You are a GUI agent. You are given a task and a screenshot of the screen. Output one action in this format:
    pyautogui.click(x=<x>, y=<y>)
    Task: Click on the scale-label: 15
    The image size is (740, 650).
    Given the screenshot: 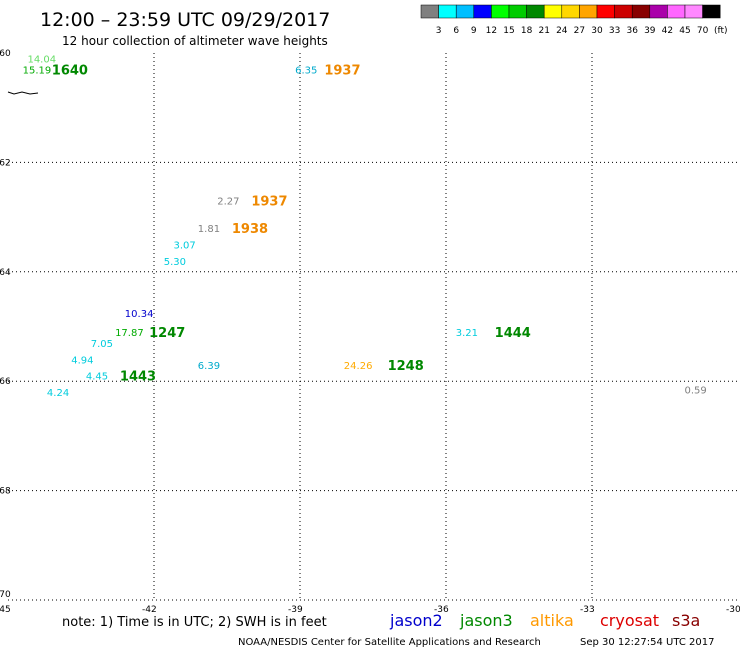 What is the action you would take?
    pyautogui.click(x=508, y=31)
    